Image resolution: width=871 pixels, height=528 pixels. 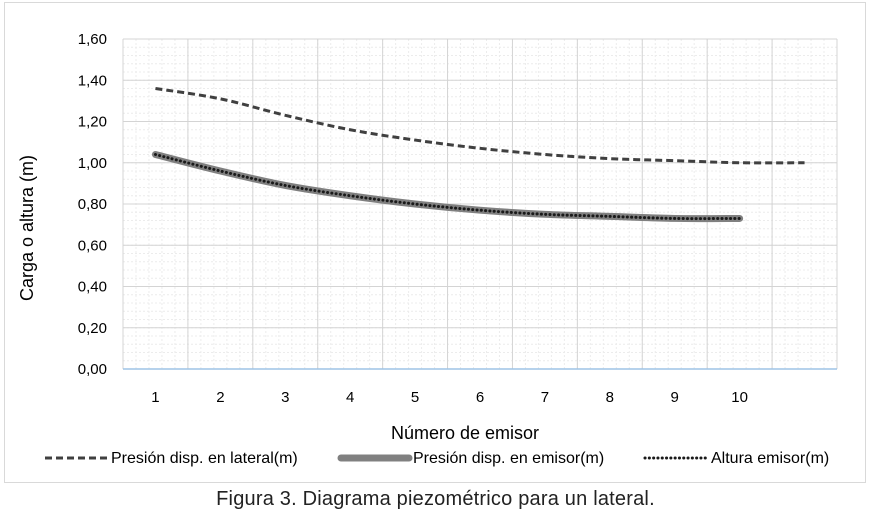 What do you see at coordinates (92, 80) in the screenshot?
I see `y-tick-label: 1,40` at bounding box center [92, 80].